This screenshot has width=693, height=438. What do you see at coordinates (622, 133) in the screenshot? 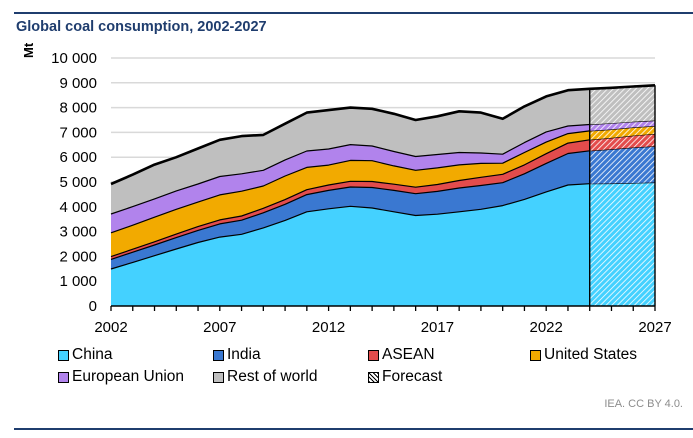
I see `forecast-area-united-states` at bounding box center [622, 133].